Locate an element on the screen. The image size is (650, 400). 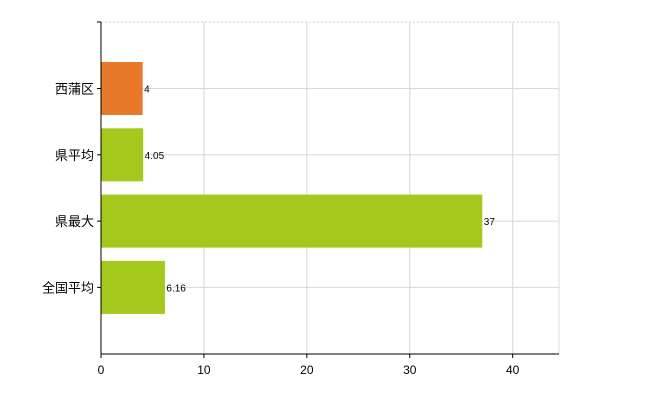
category-label: 県平均 is located at coordinates (74, 156).